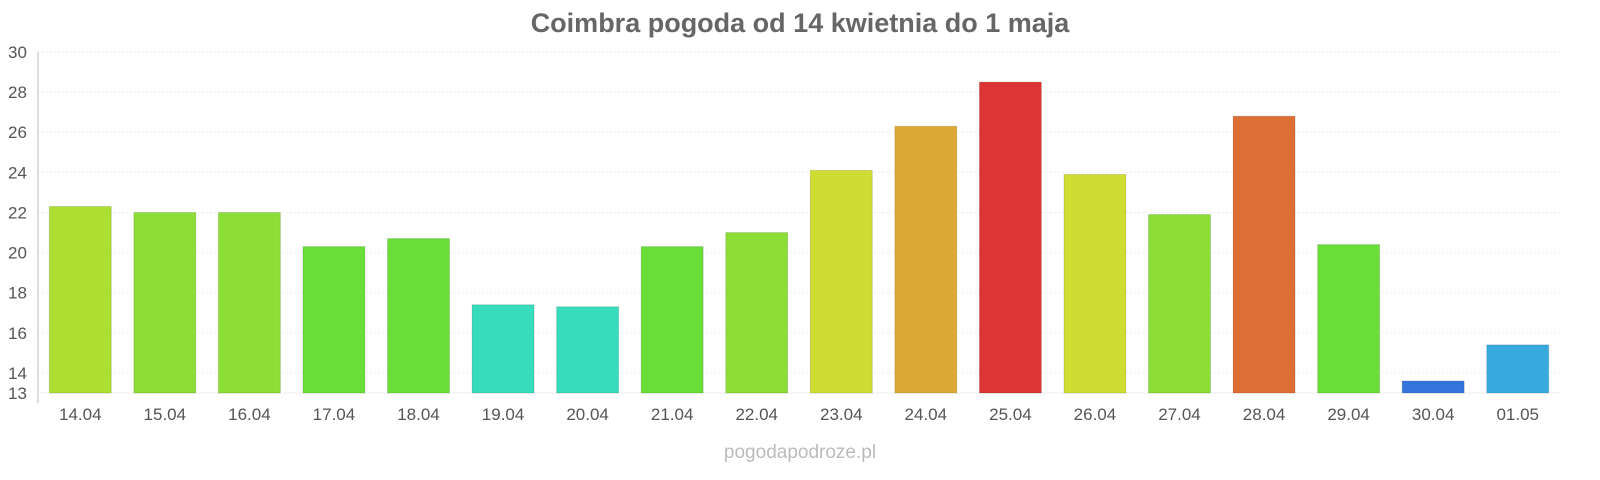 This screenshot has width=1600, height=480. I want to click on bar-26.04, so click(1095, 283).